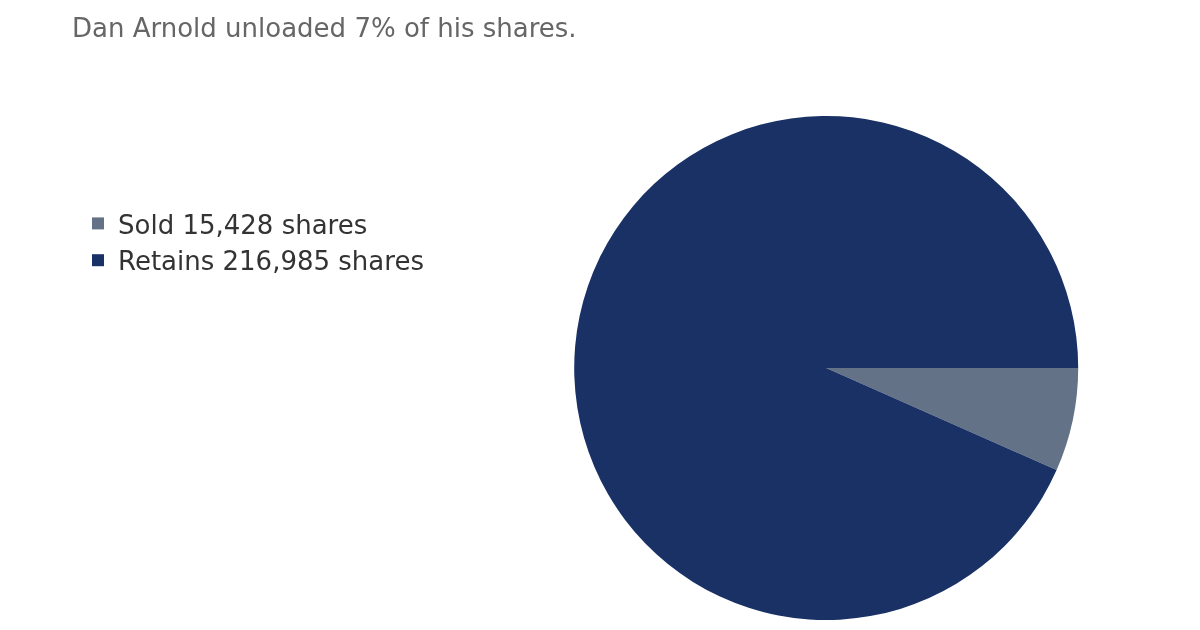  What do you see at coordinates (952, 419) in the screenshot?
I see `pie-slice` at bounding box center [952, 419].